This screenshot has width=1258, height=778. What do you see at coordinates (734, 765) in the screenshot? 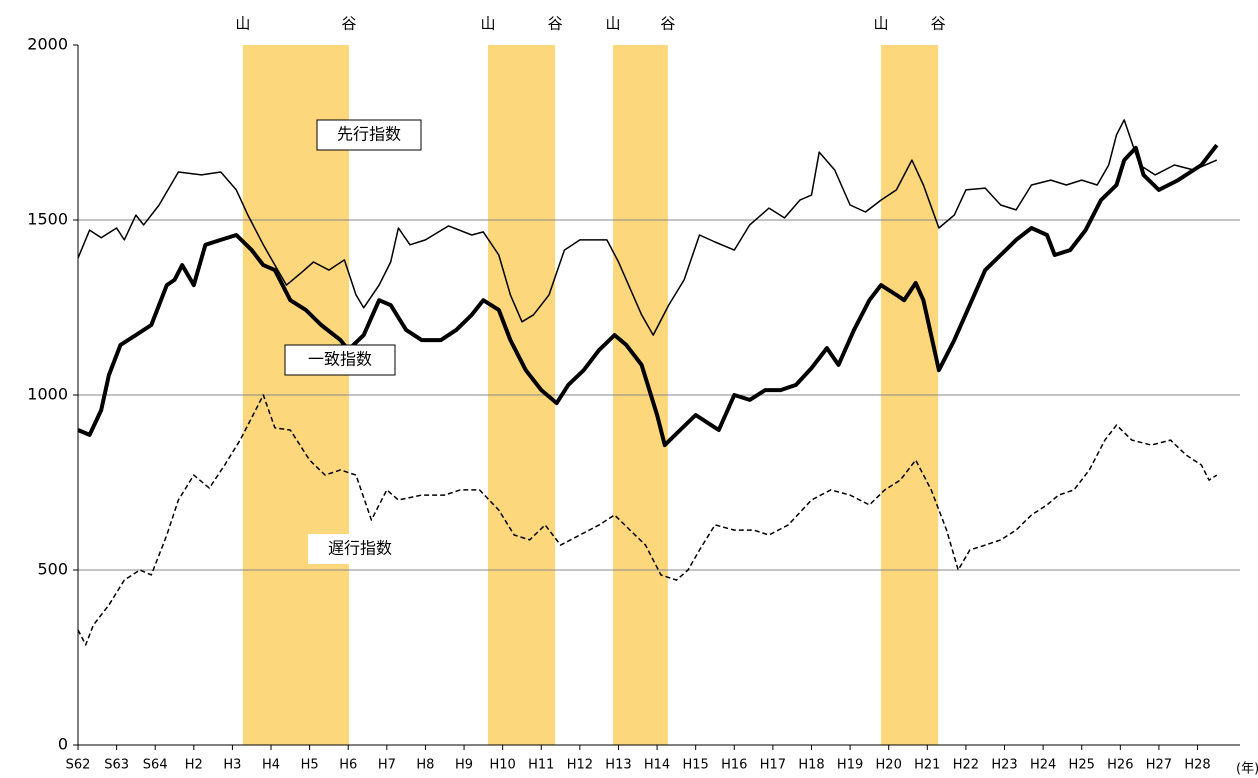
I see `x-tick-label: H16` at bounding box center [734, 765].